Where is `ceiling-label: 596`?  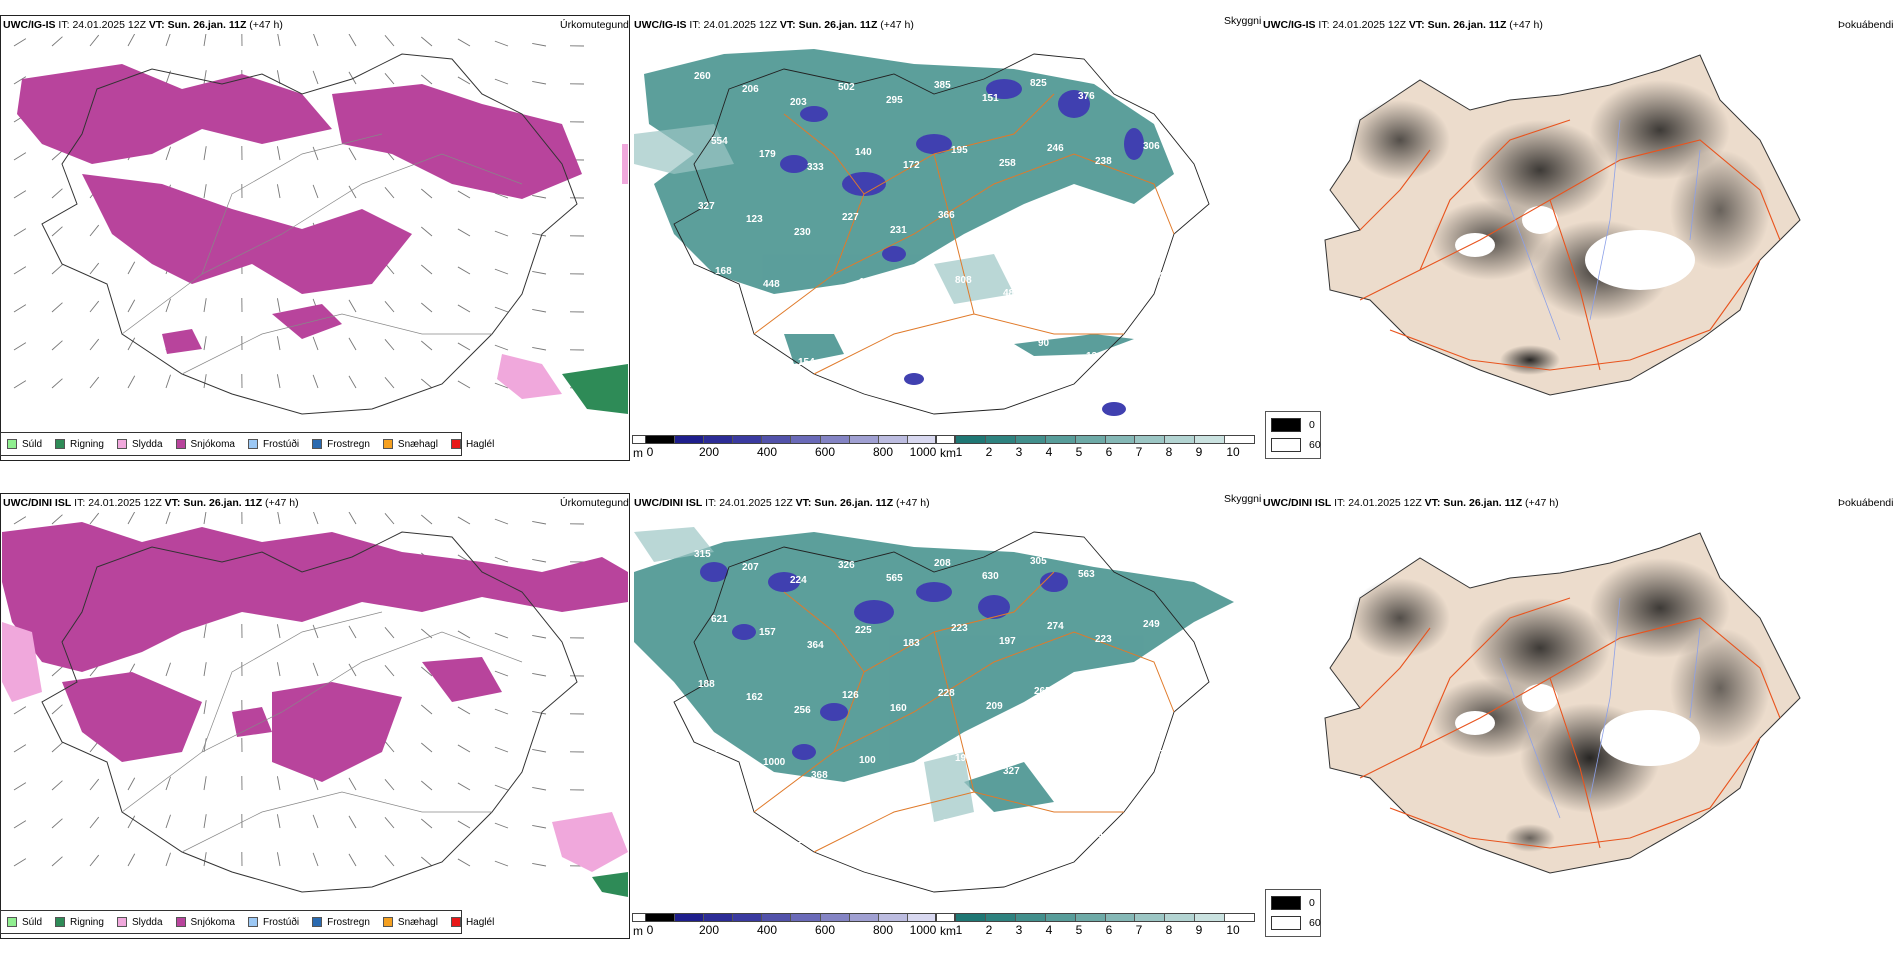 ceiling-label: 596 is located at coordinates (710, 814).